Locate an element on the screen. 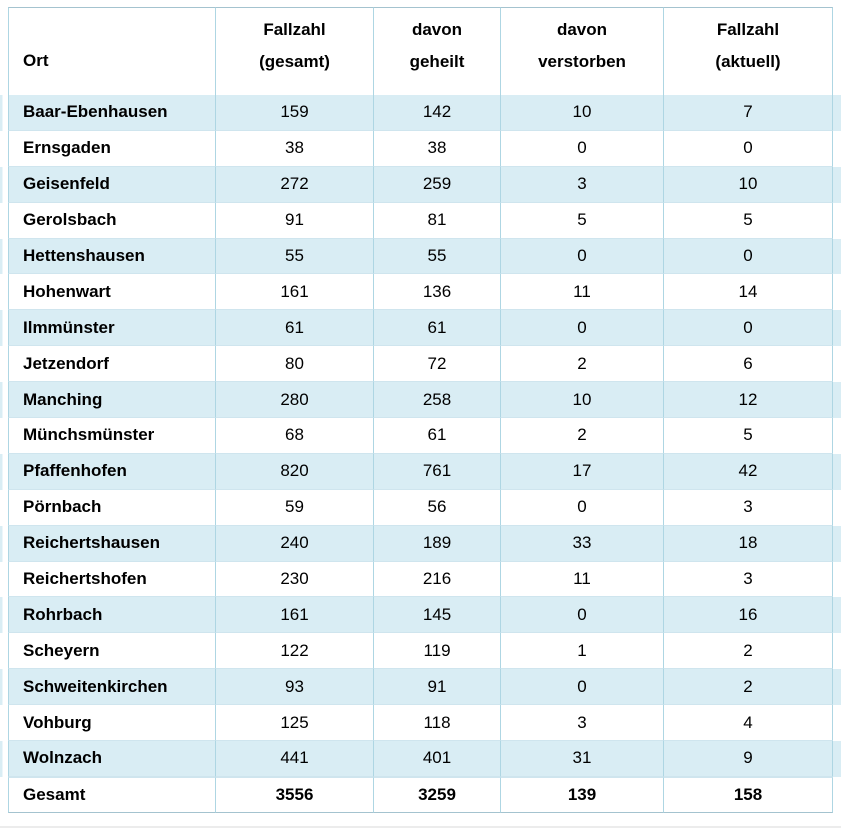 This screenshot has height=830, width=841. geheilt-cell: 401 is located at coordinates (436, 759).